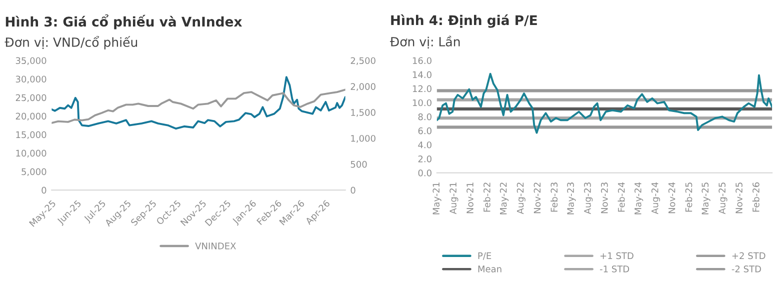  What do you see at coordinates (358, 164) in the screenshot?
I see `y2-tick-label: 500` at bounding box center [358, 164].